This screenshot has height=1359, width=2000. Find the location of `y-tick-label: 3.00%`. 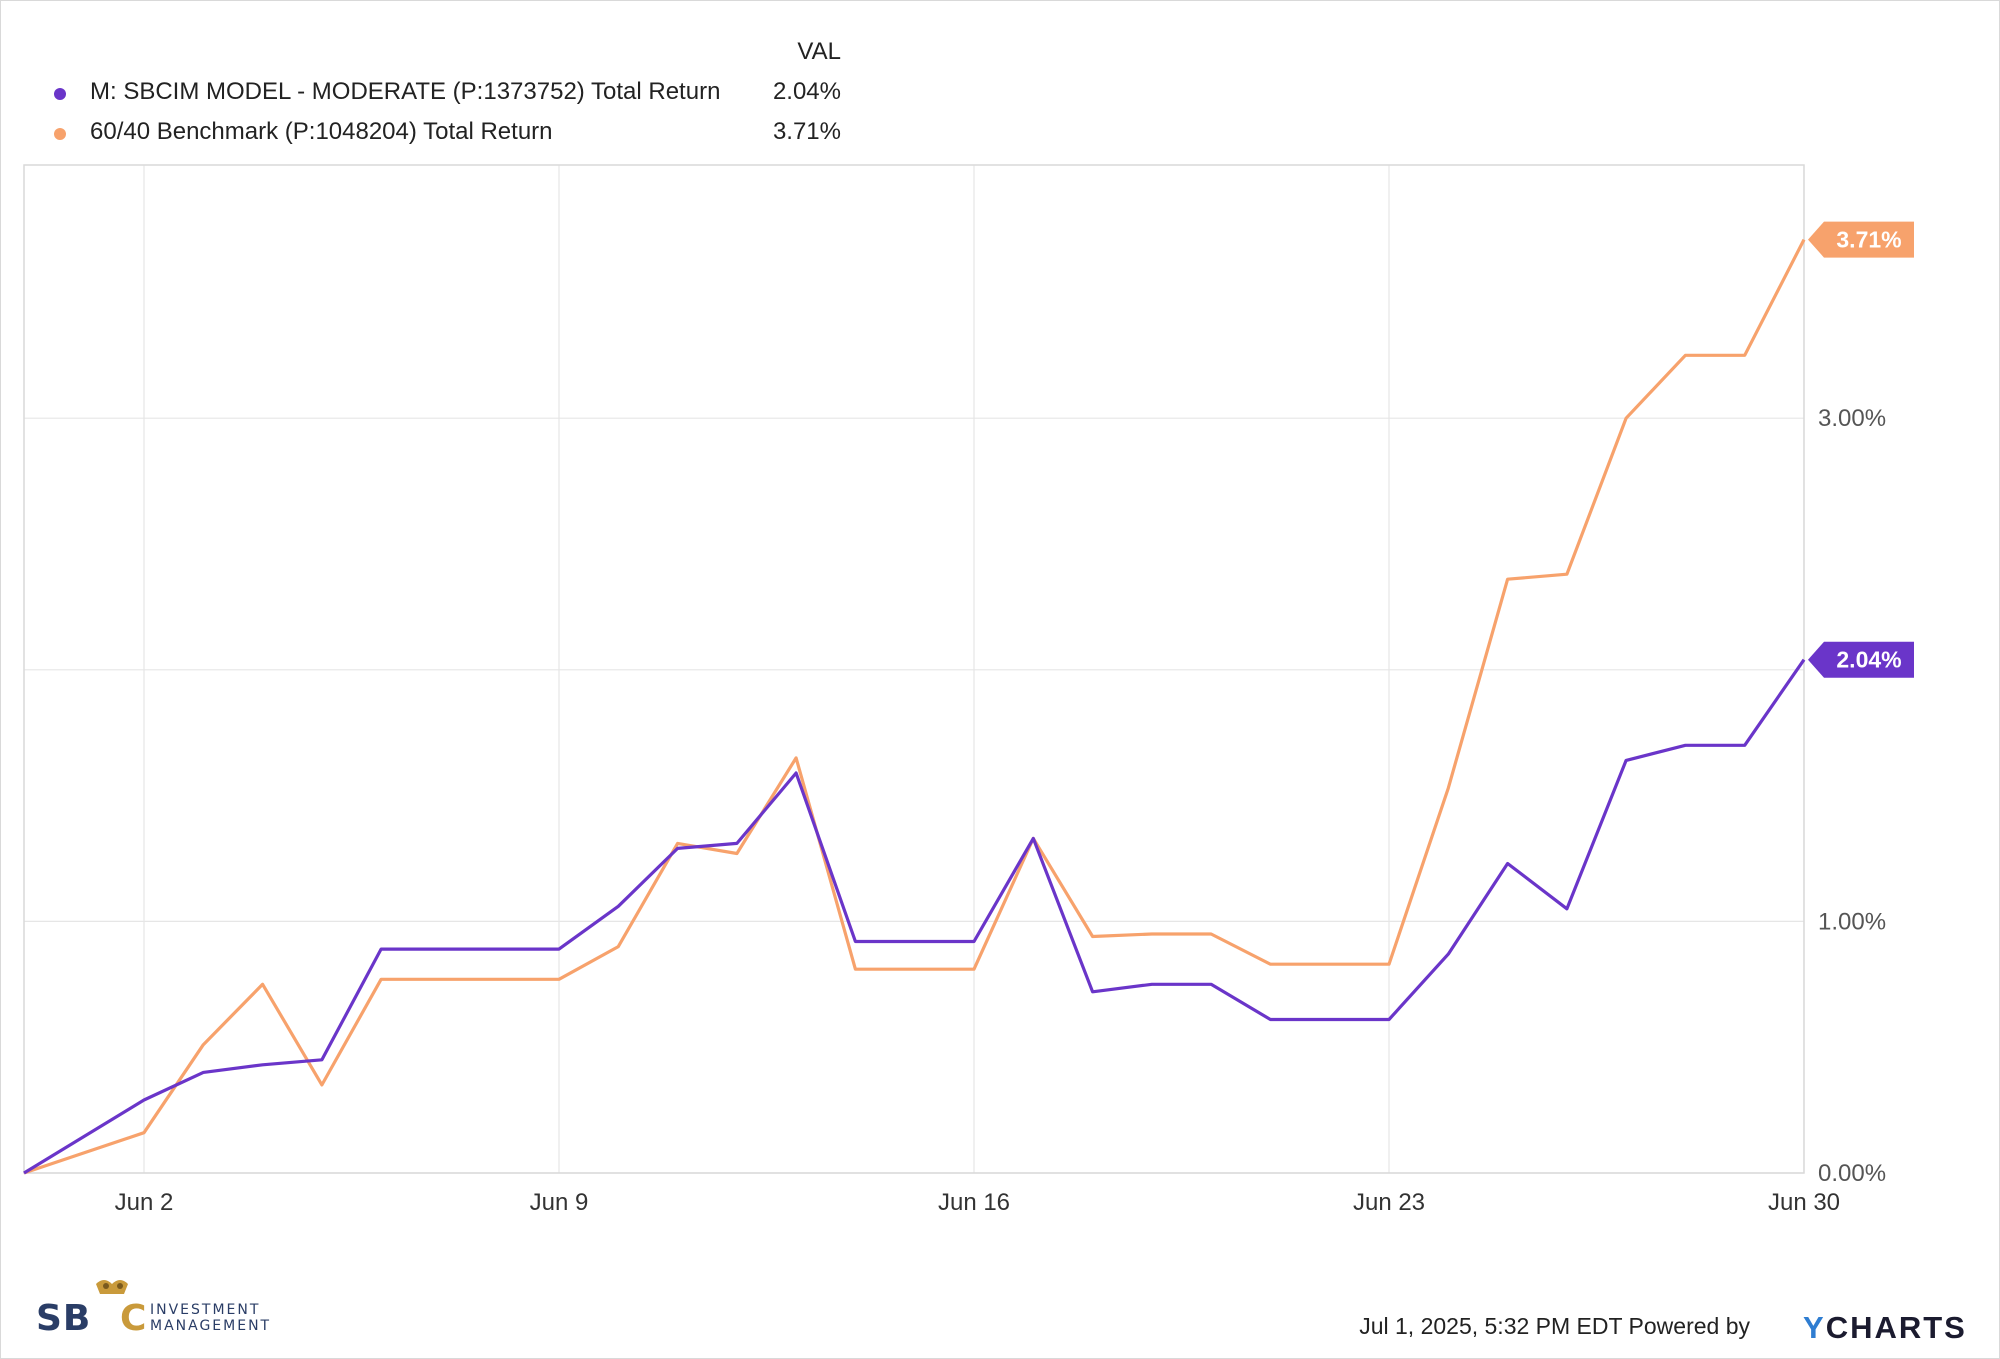

y-tick-label: 3.00% is located at coordinates (1852, 418).